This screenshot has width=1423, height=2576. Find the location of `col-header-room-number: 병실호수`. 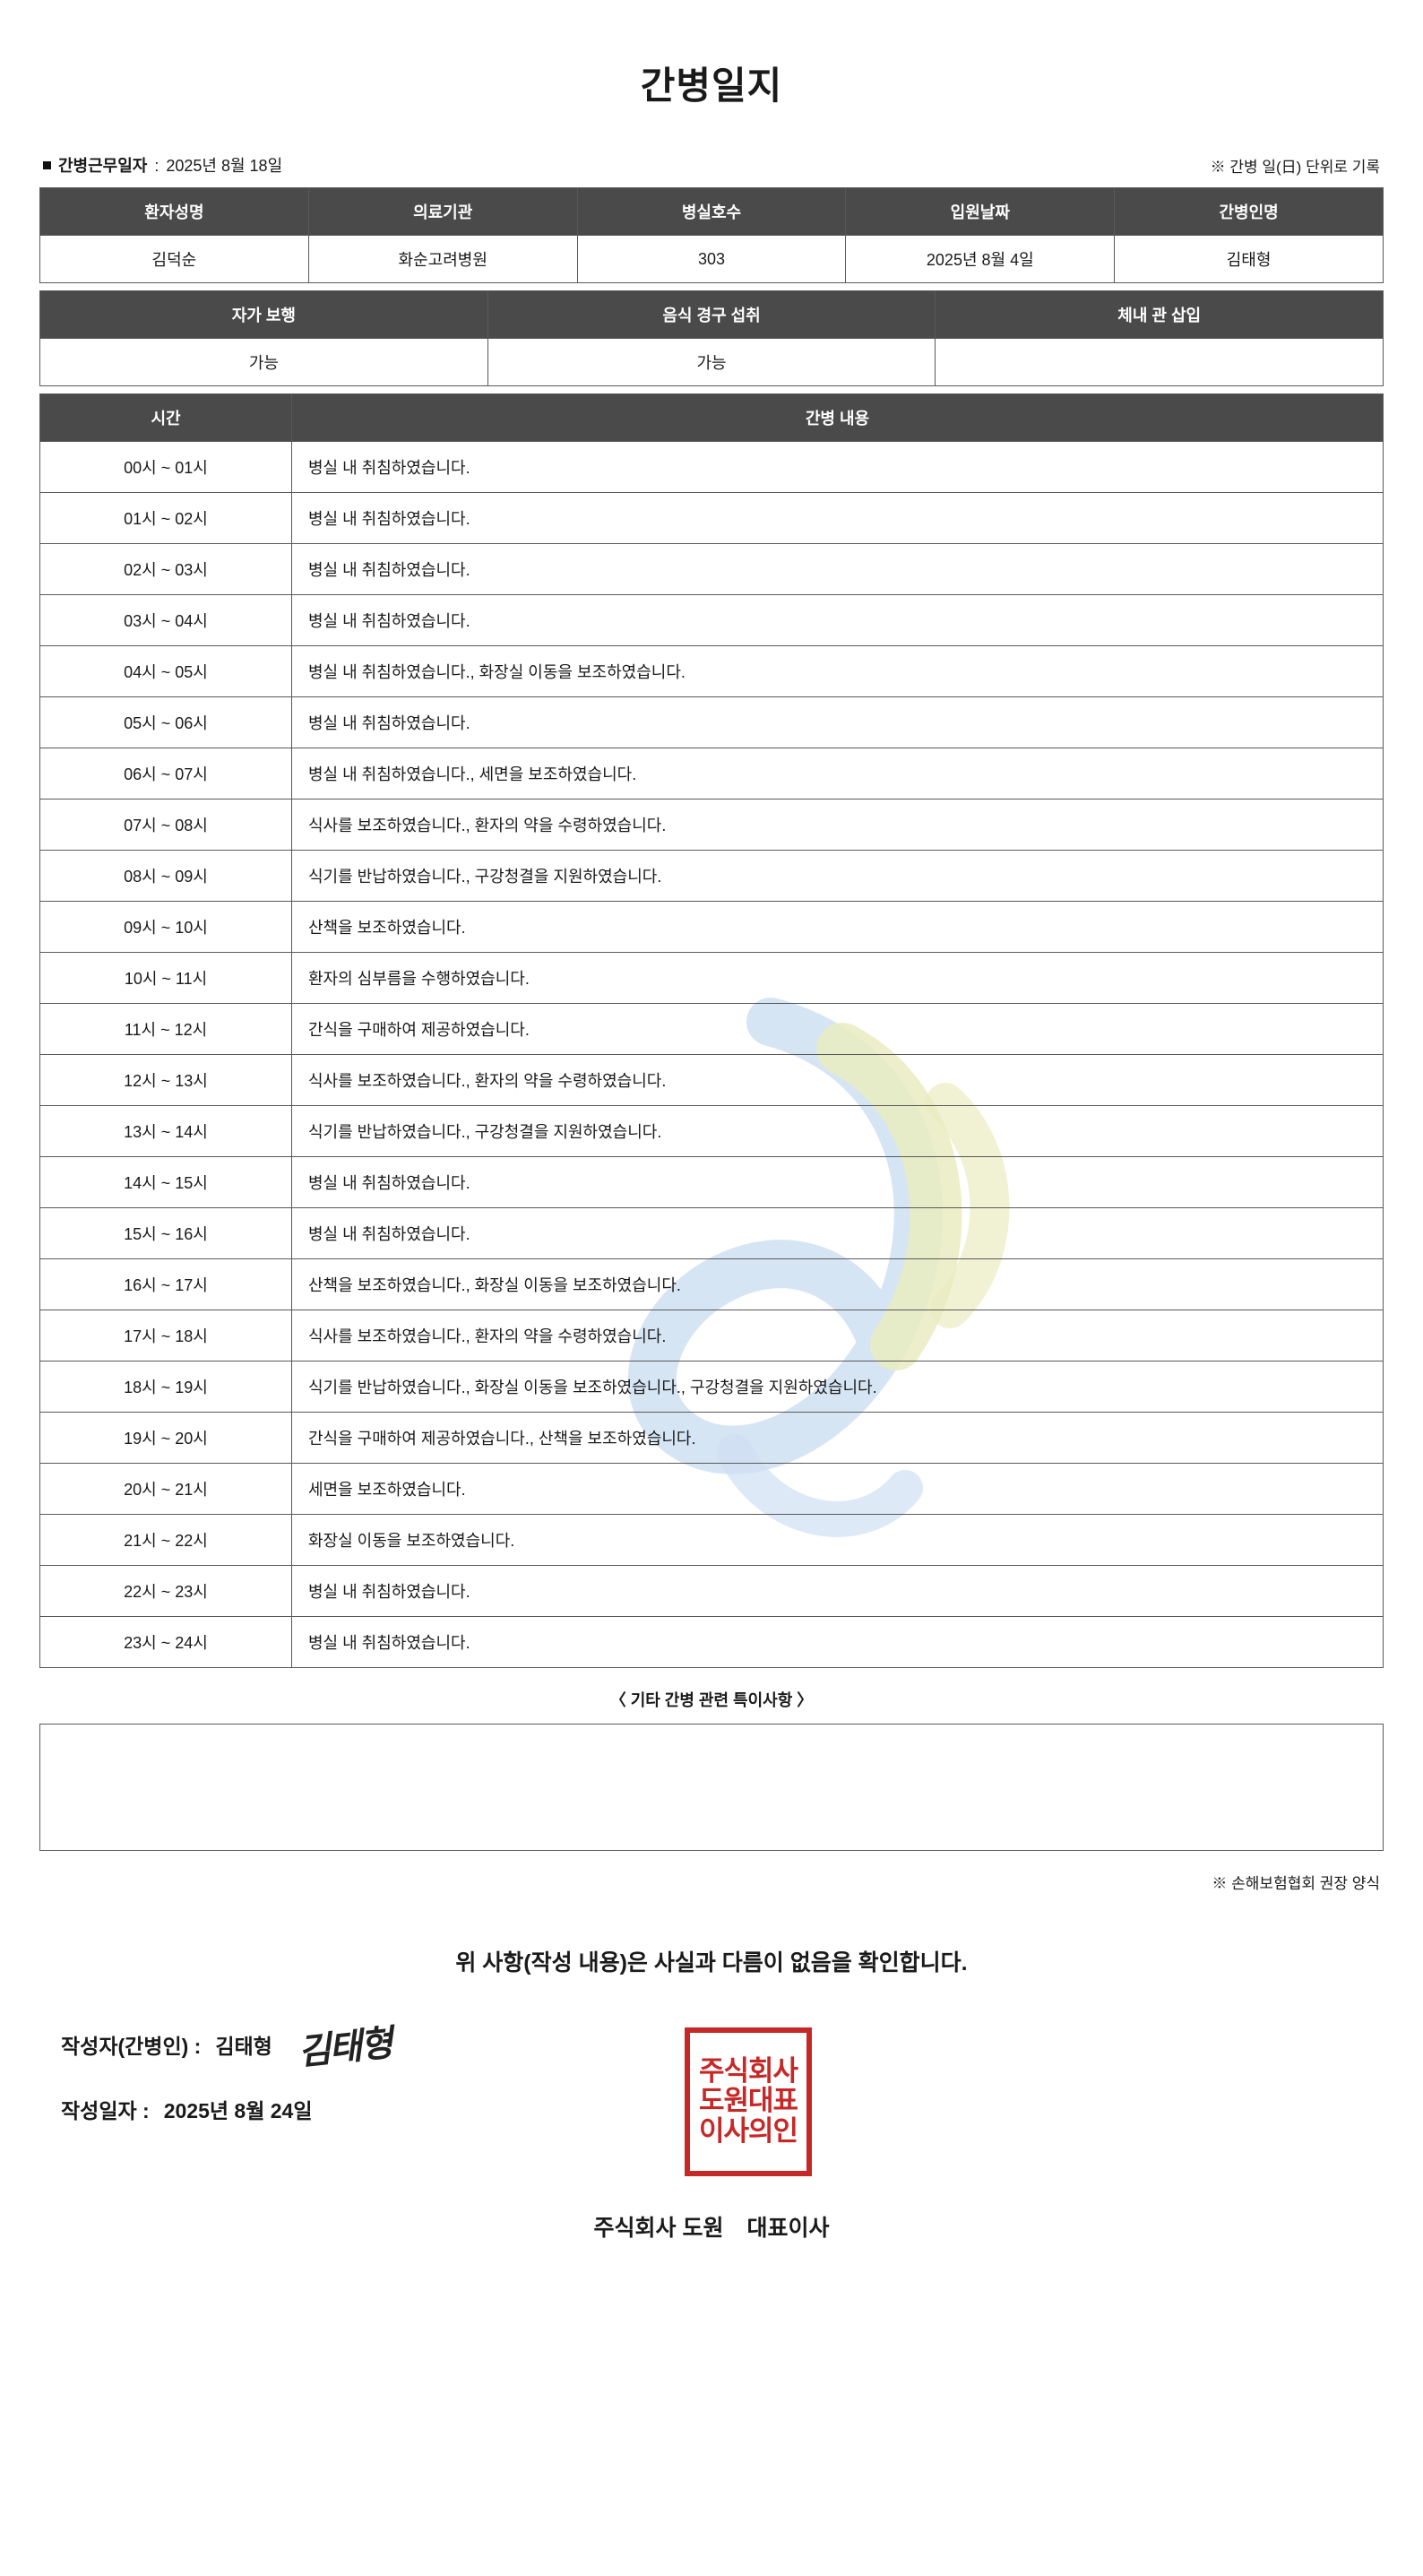

col-header-room-number: 병실호수 is located at coordinates (711, 211).